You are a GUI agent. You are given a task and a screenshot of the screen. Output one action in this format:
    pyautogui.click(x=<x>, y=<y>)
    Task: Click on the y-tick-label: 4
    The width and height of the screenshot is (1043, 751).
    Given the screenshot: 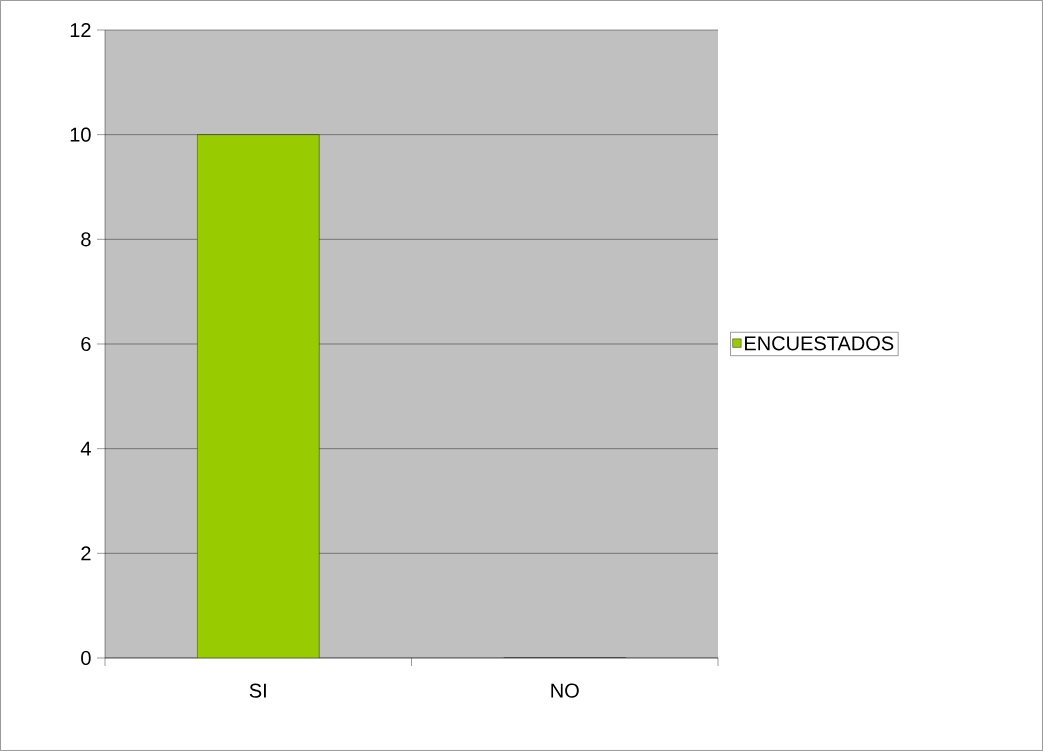 What is the action you would take?
    pyautogui.click(x=85, y=448)
    